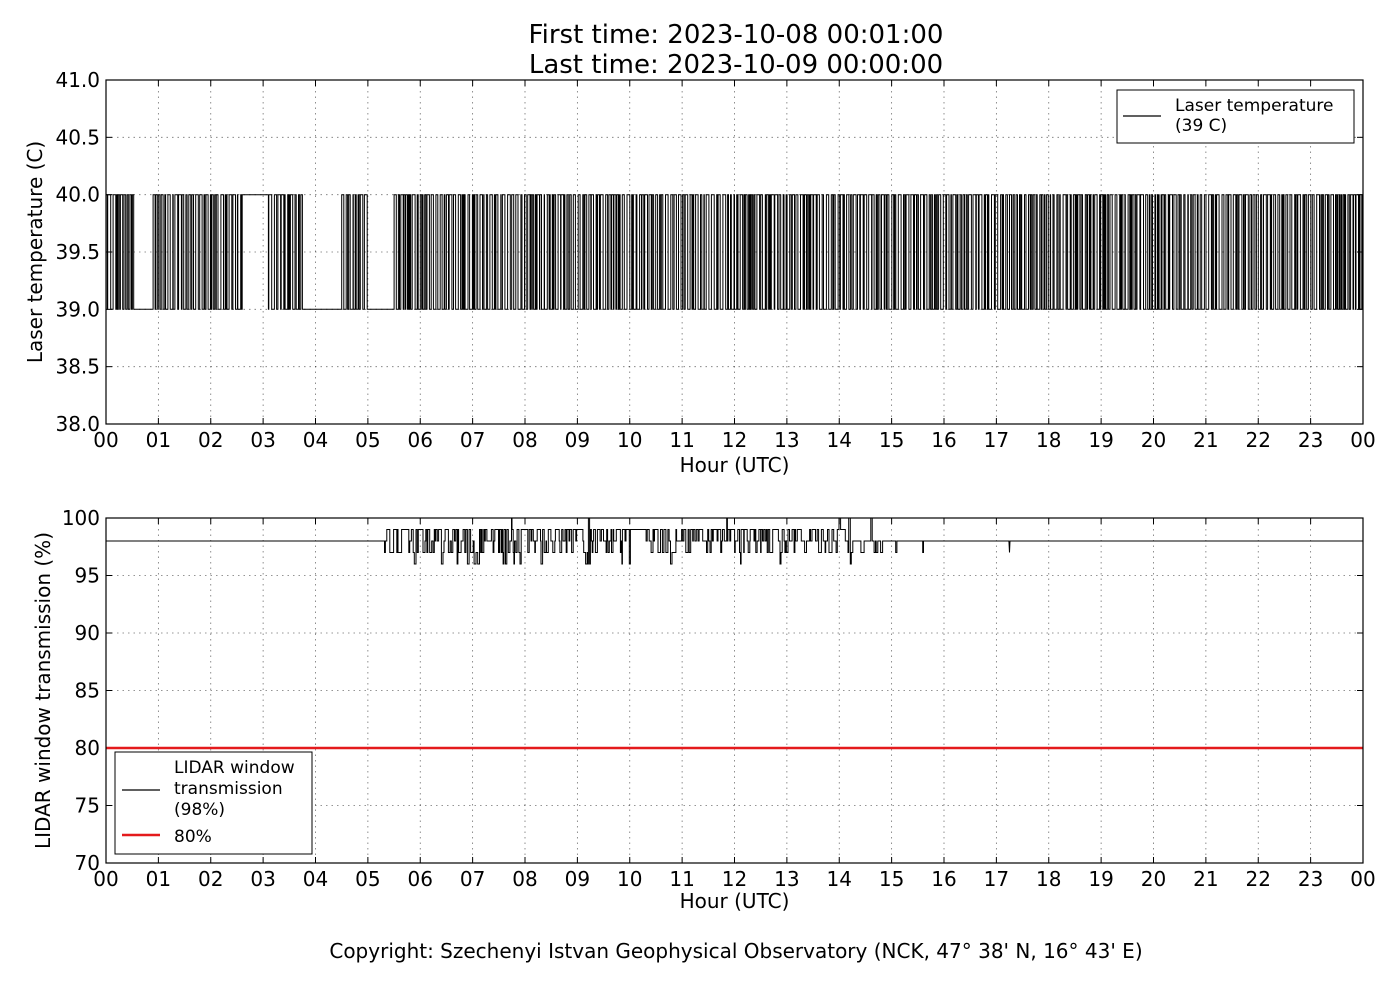  What do you see at coordinates (77, 367) in the screenshot?
I see `temp-ytick-label: 38.5` at bounding box center [77, 367].